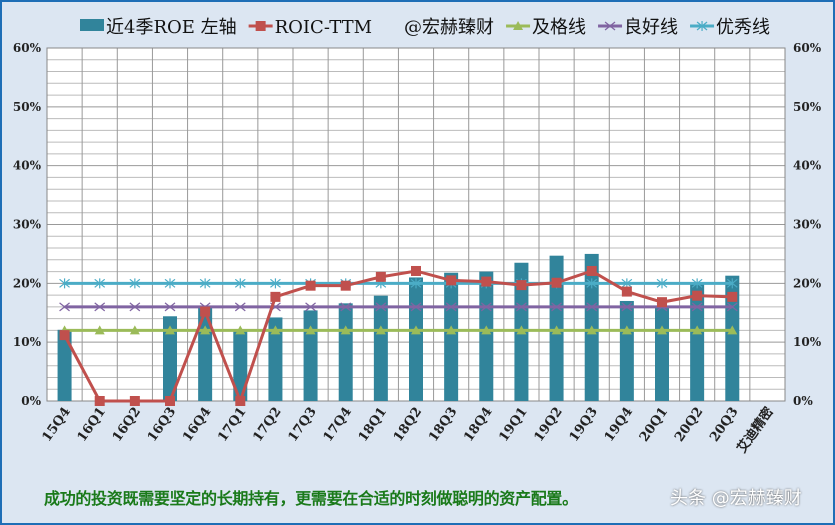 The width and height of the screenshot is (835, 525). Describe the element at coordinates (724, 425) in the screenshot. I see `x-tick-label: 20Q3` at that location.